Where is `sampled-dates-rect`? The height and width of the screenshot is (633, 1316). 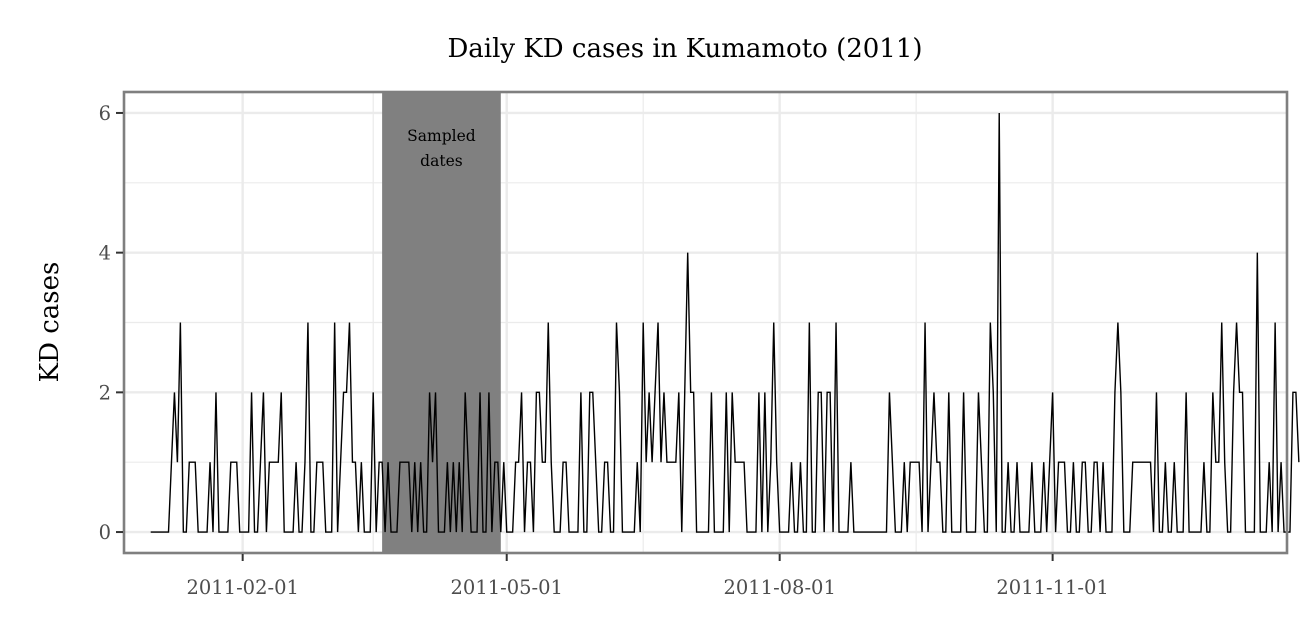 sampled-dates-rect is located at coordinates (441, 322).